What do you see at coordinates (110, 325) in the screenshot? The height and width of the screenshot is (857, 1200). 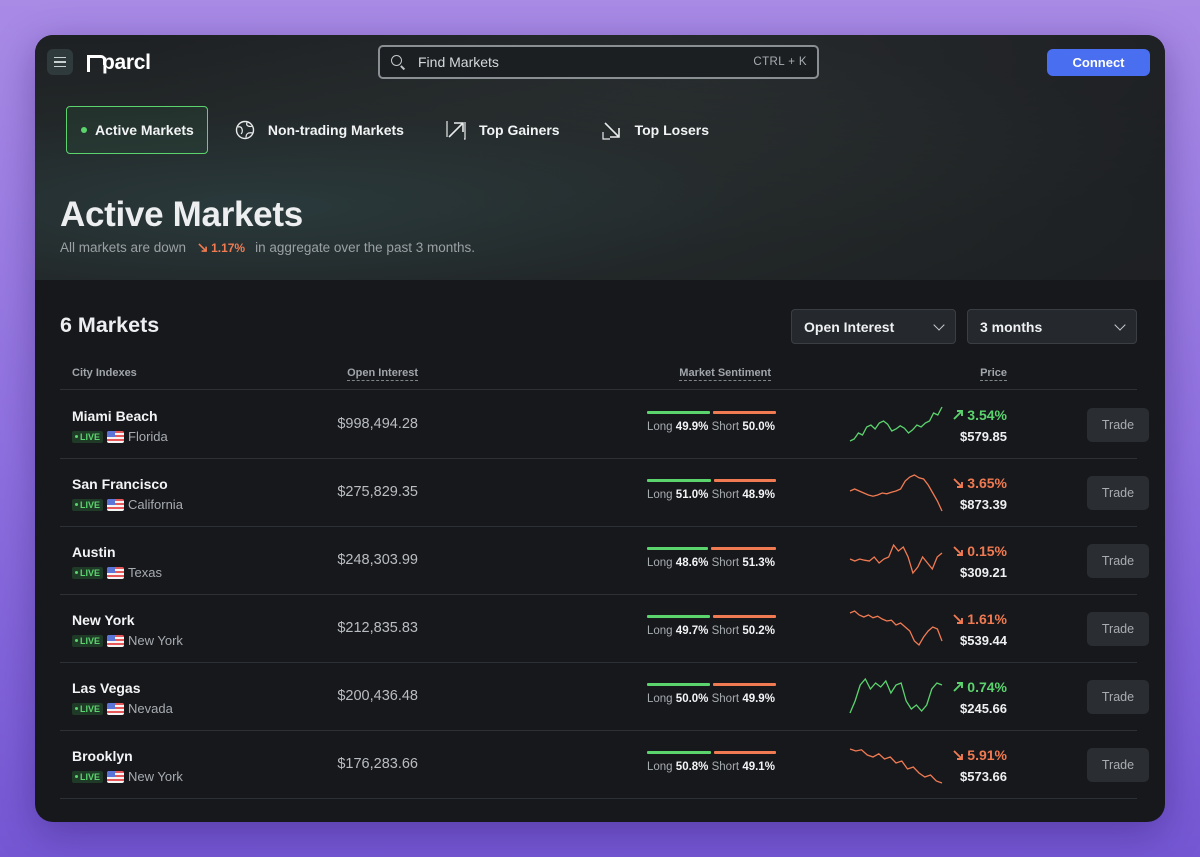 I see `markets-count: 6 Markets` at bounding box center [110, 325].